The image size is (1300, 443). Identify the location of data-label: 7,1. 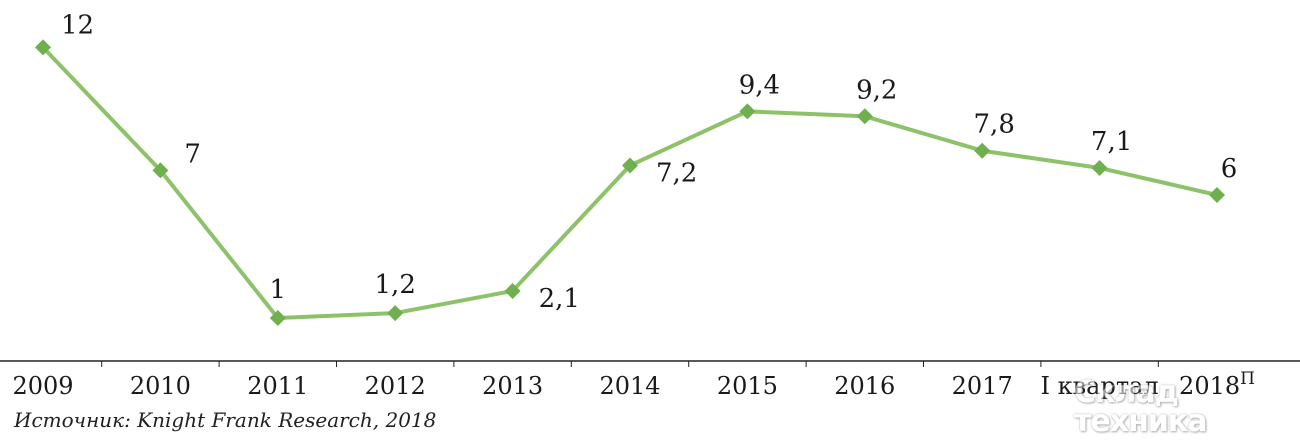
(1111, 142).